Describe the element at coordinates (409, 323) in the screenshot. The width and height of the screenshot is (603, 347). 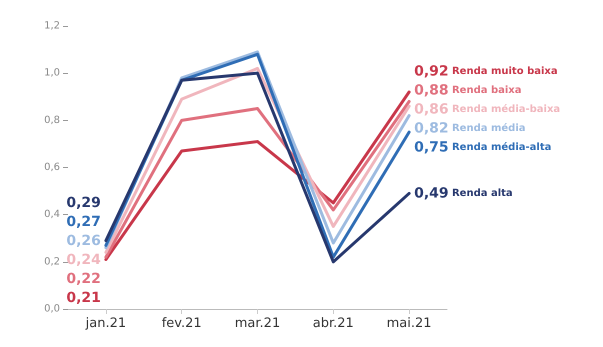
I see `x-tick-label: mai.21` at that location.